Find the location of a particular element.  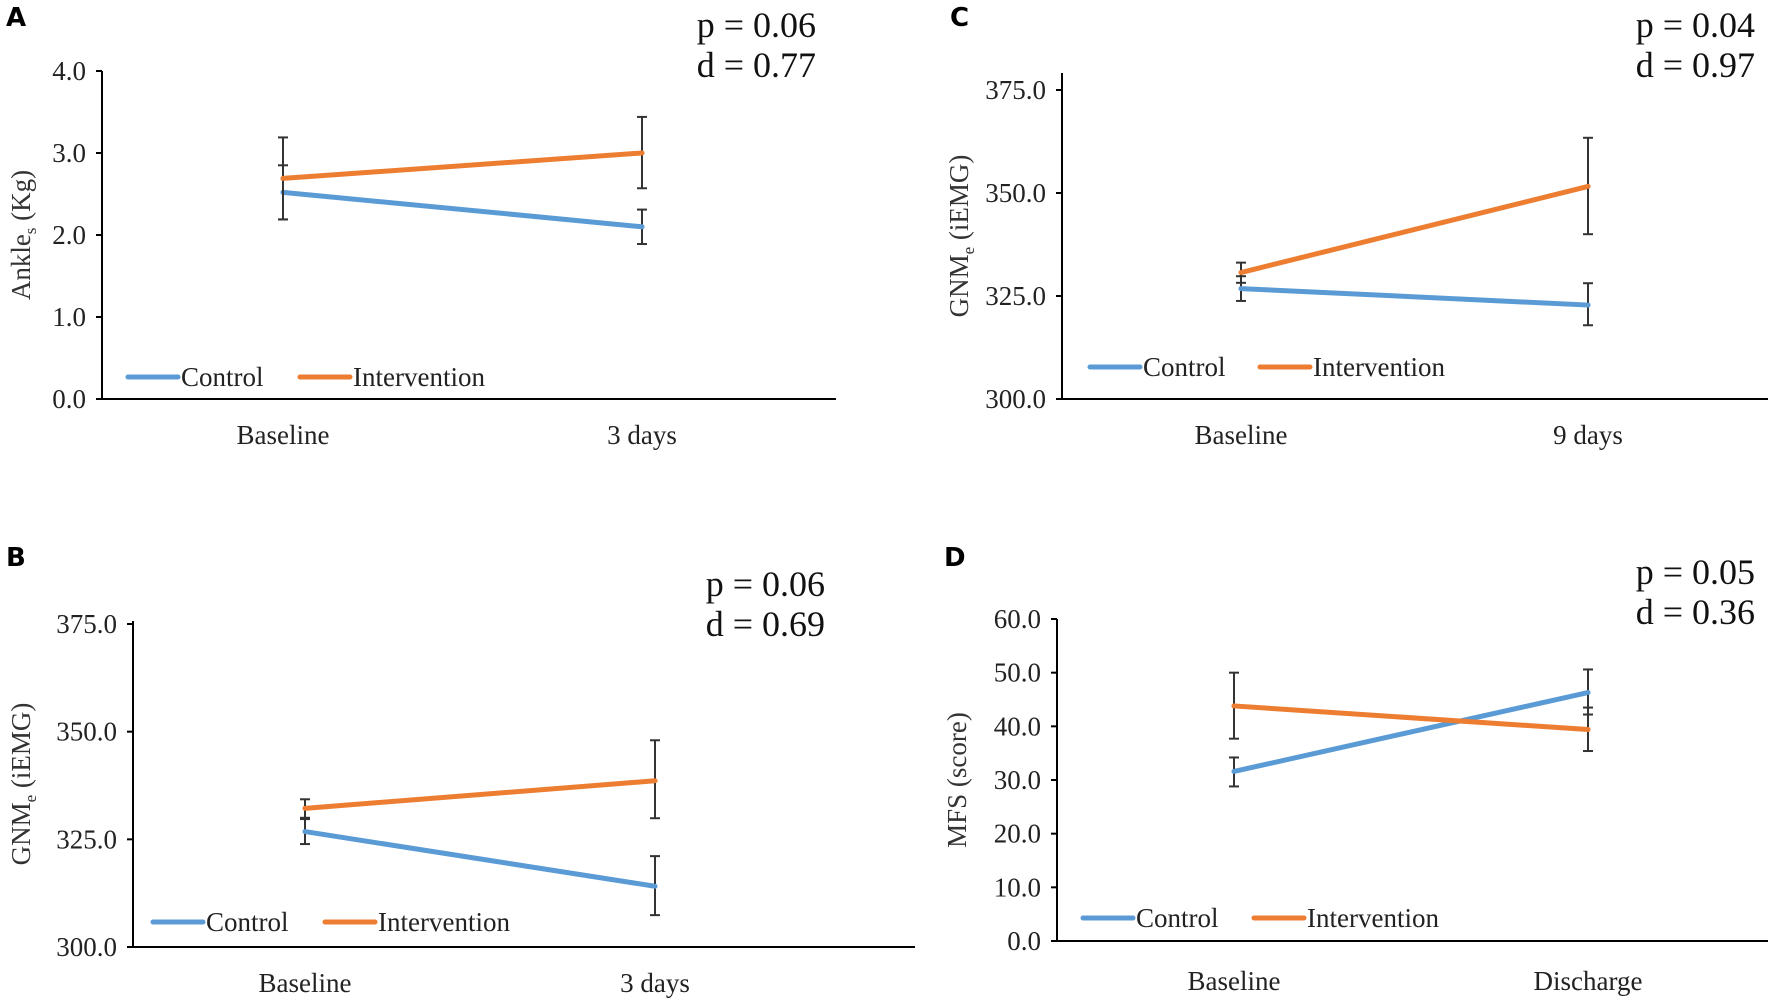

y-axis-label-base: MFS (score) is located at coordinates (957, 780).